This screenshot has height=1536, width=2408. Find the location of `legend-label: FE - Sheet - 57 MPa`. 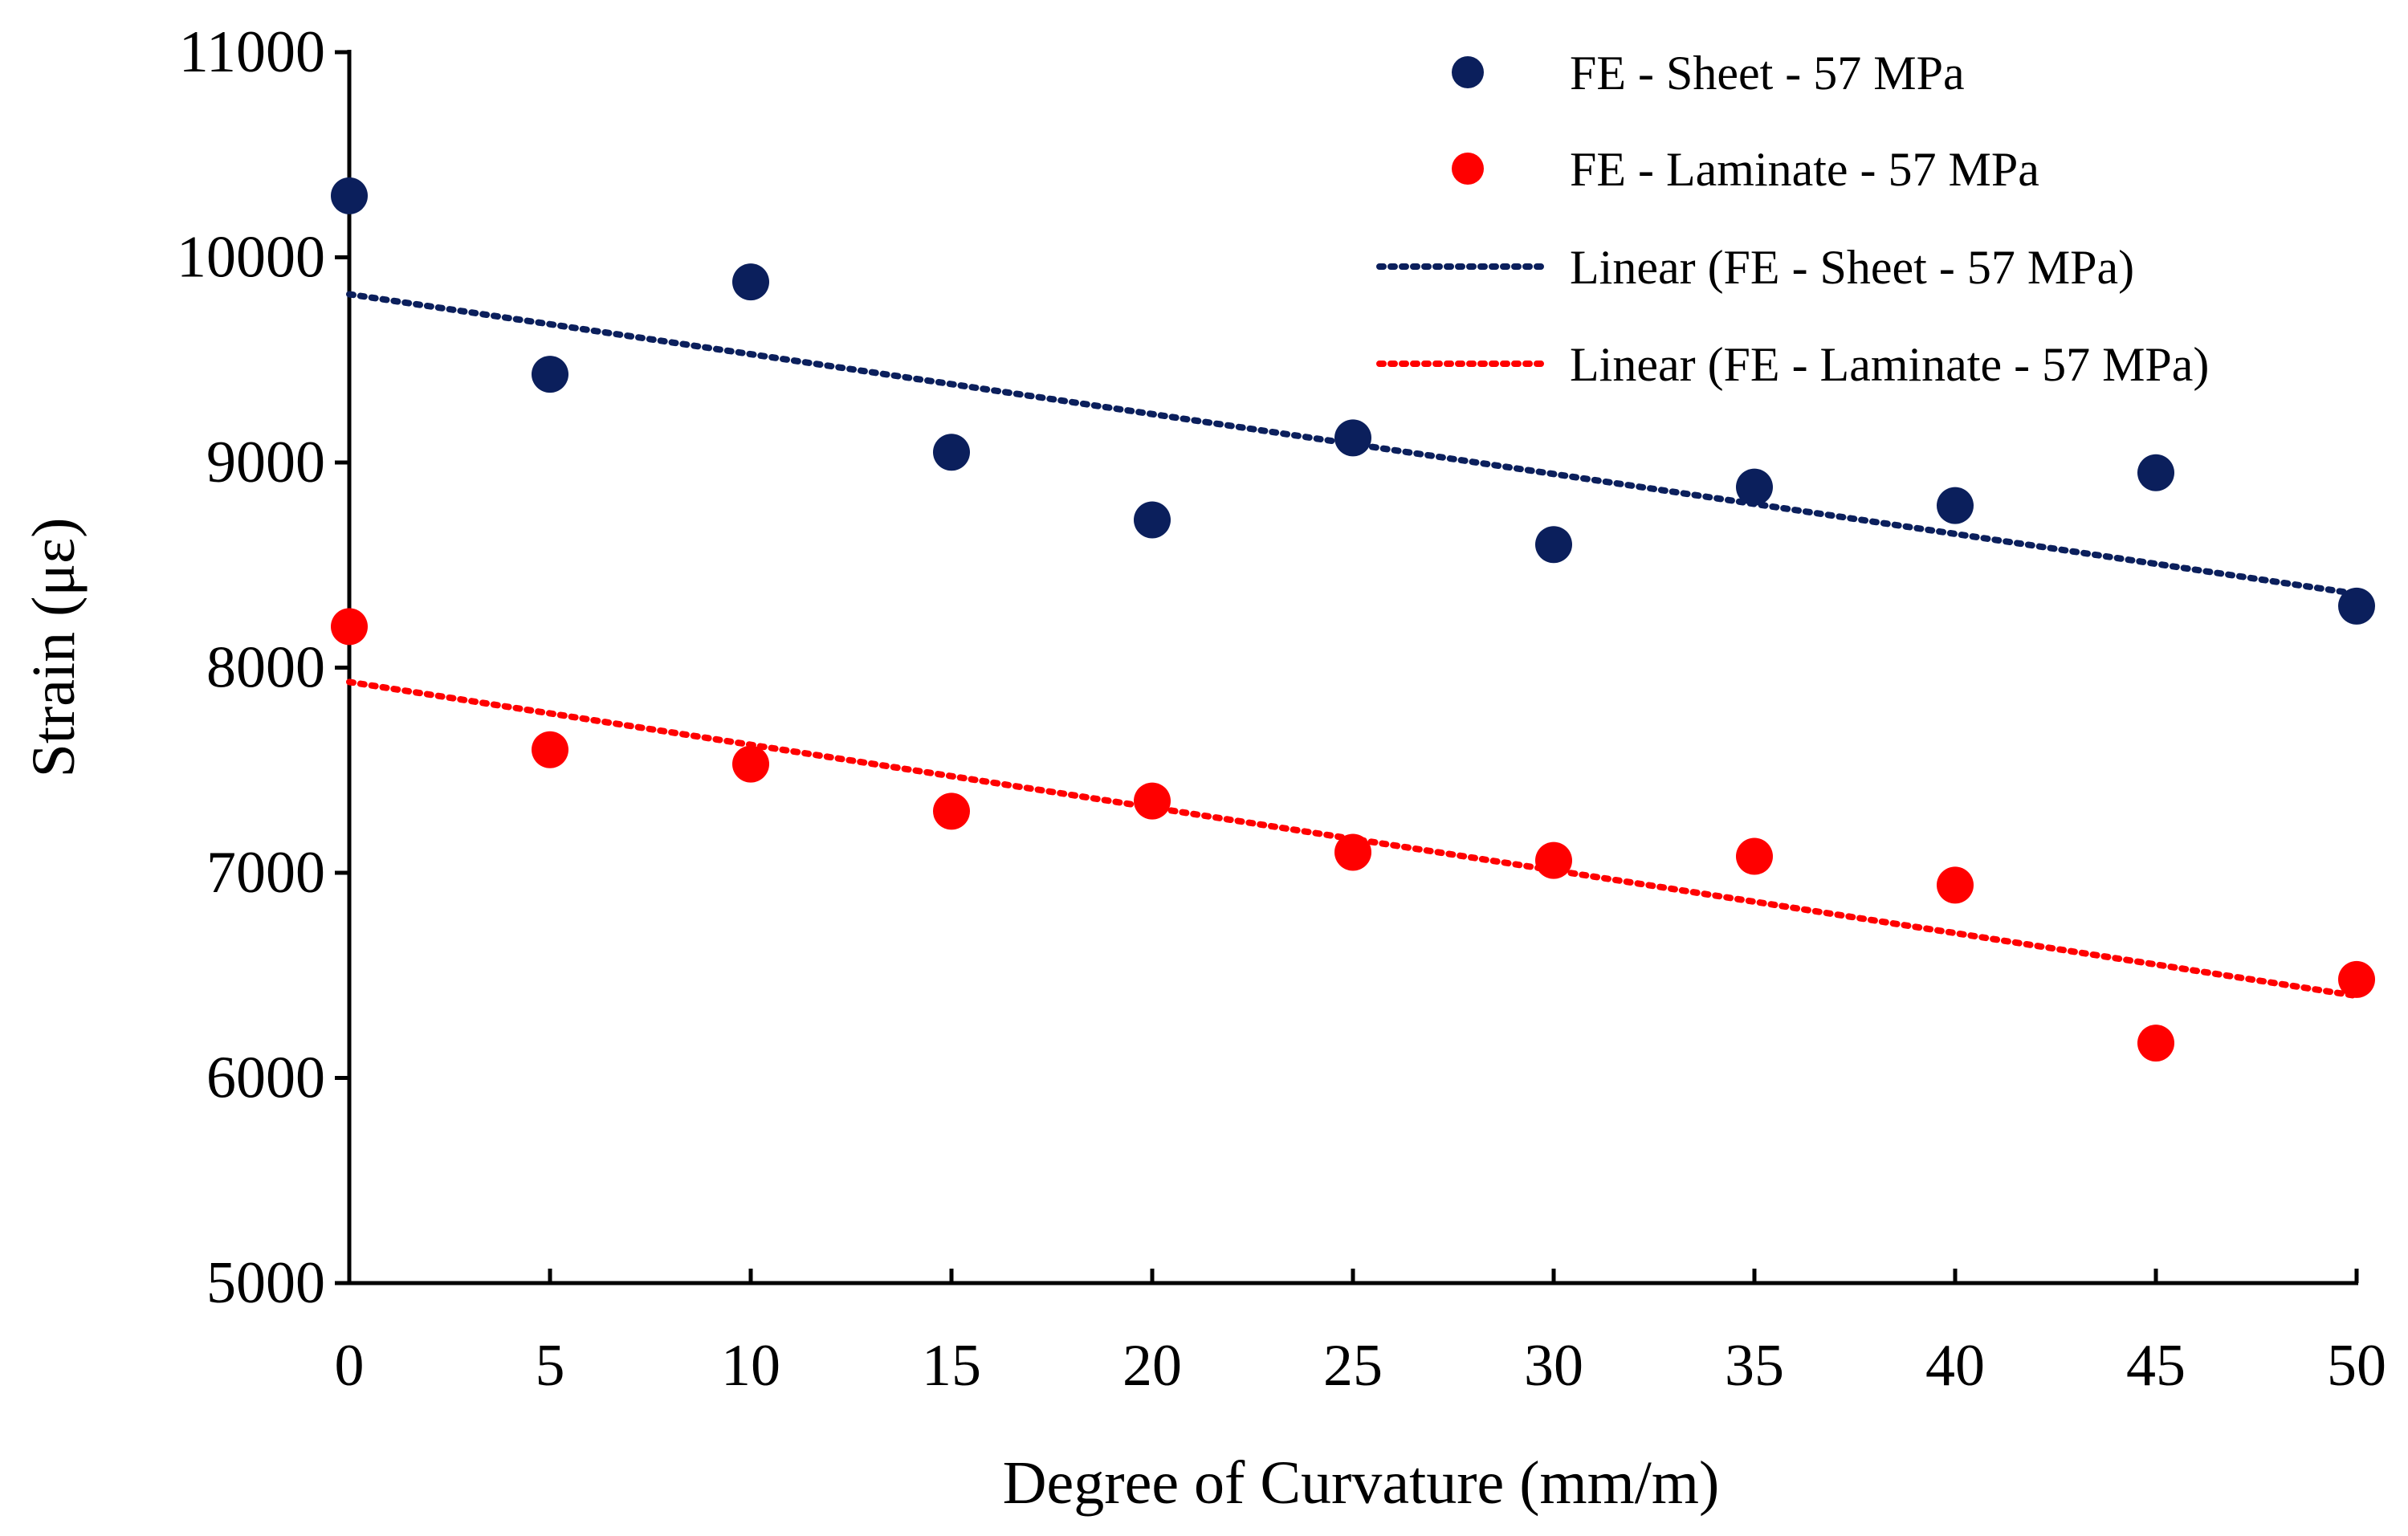

legend-label: FE - Sheet - 57 MPa is located at coordinates (1767, 73).